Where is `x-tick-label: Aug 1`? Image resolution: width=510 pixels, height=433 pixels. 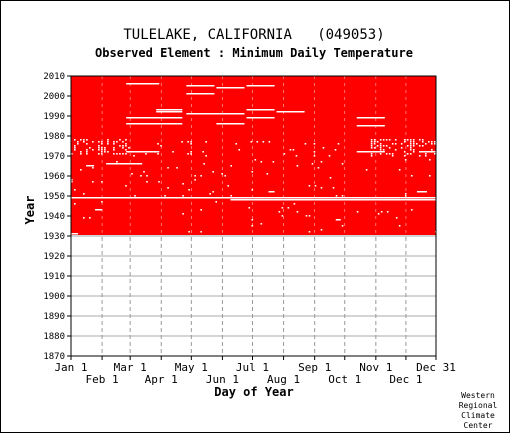
x-tick-label: Aug 1 is located at coordinates (283, 379).